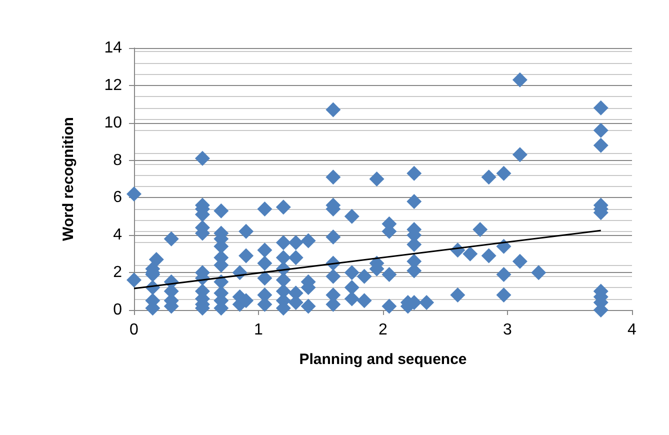 The image size is (669, 435). Describe the element at coordinates (117, 197) in the screenshot. I see `y-tick-label: 6` at that location.